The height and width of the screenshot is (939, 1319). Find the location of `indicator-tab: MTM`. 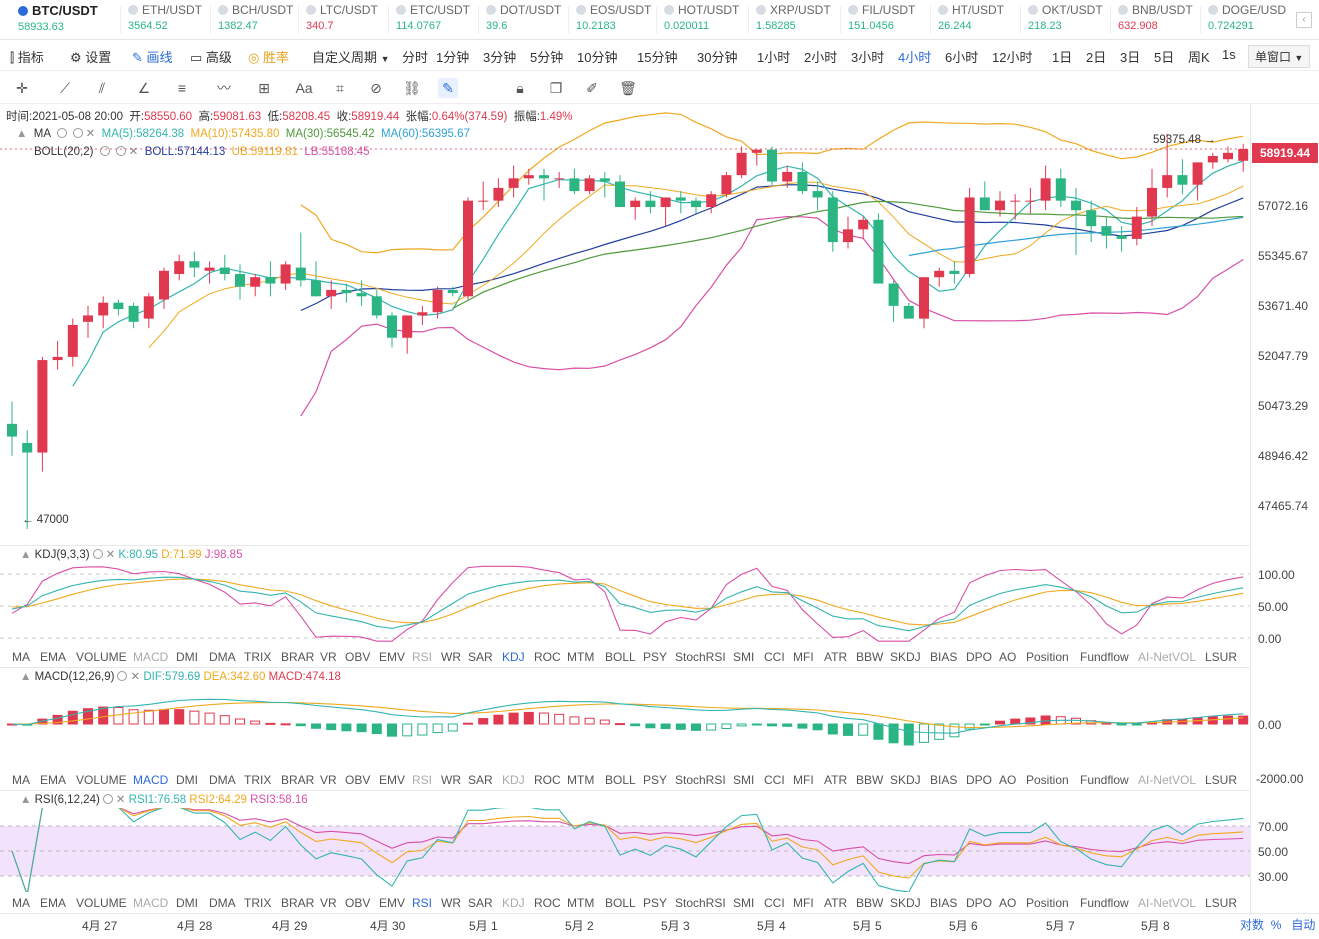

indicator-tab: MTM is located at coordinates (581, 903).